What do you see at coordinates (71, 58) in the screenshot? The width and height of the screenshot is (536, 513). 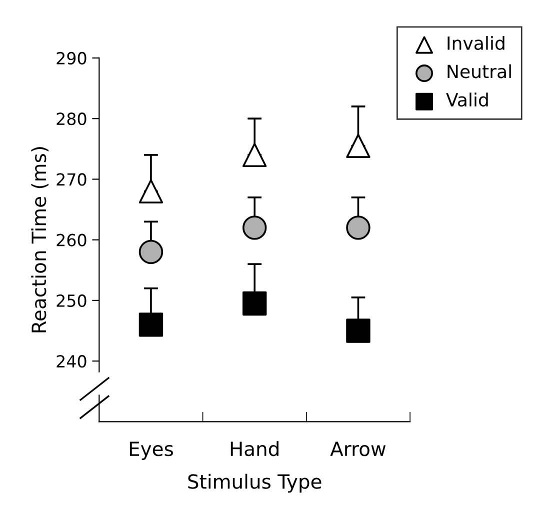 I see `y-tick-label: 290` at bounding box center [71, 58].